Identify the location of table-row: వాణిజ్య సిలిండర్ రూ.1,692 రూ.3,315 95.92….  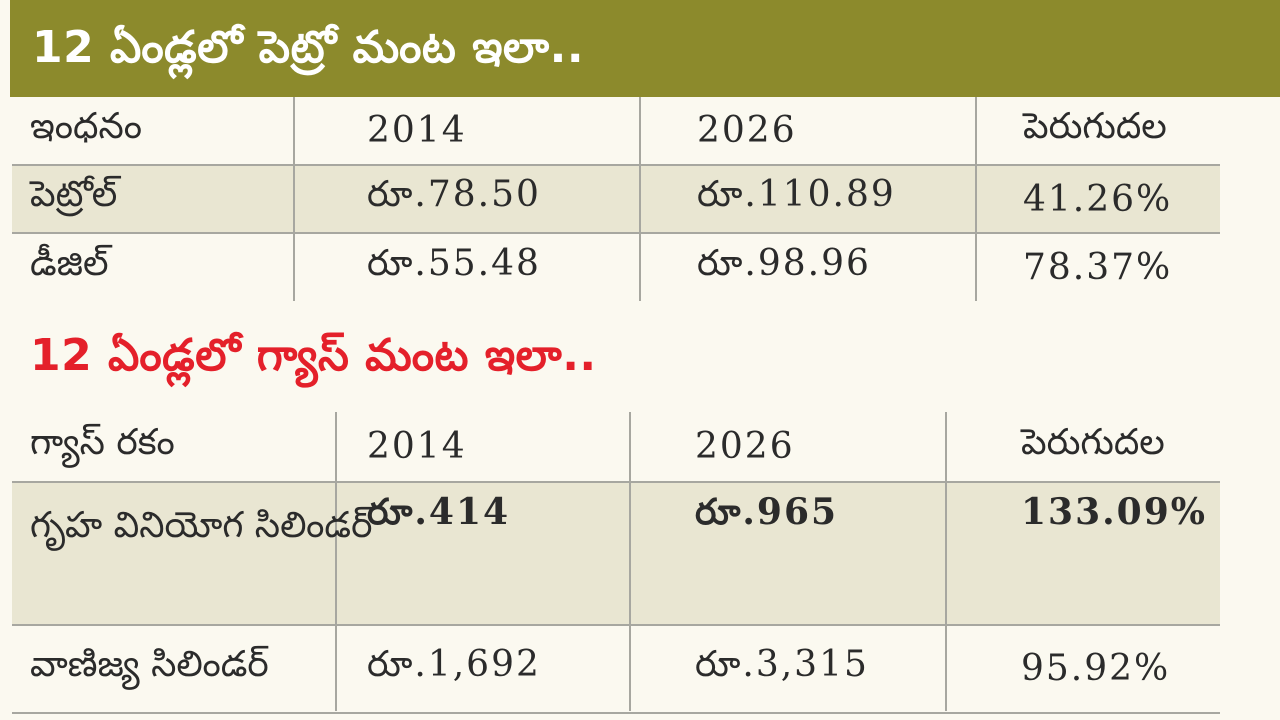
(616, 667).